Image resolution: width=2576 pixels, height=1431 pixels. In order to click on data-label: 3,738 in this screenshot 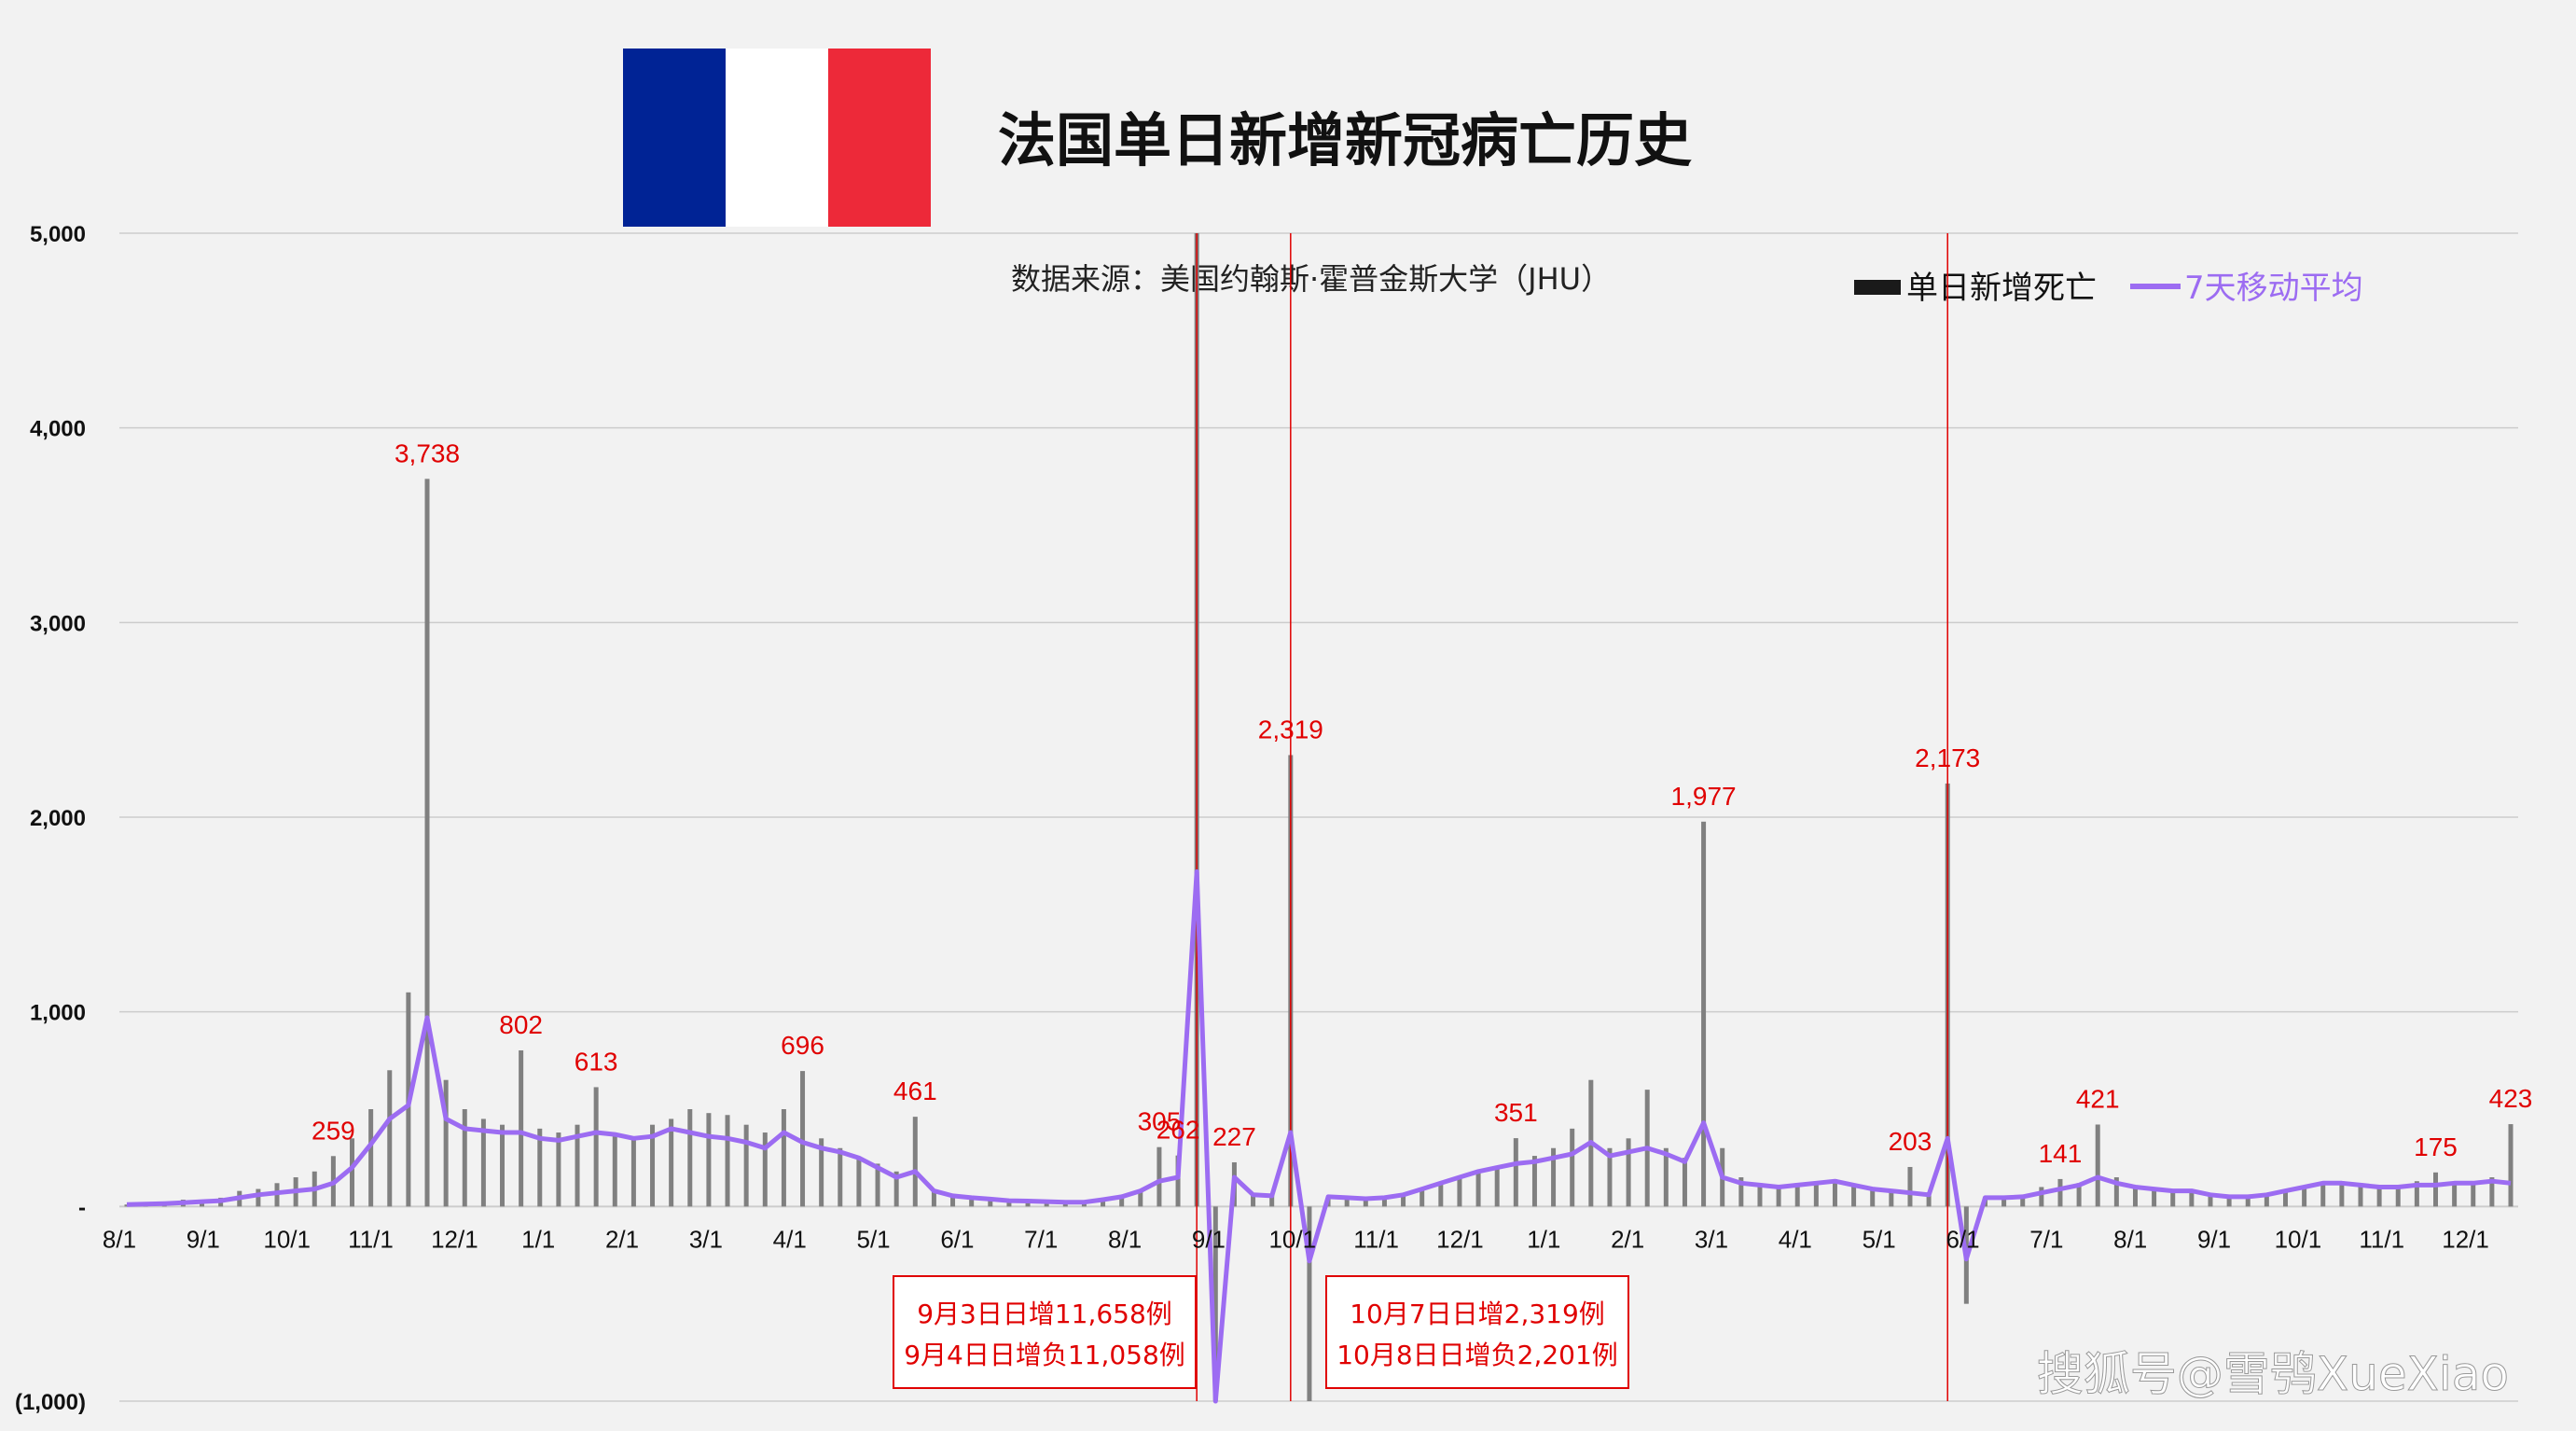, I will do `click(427, 452)`.